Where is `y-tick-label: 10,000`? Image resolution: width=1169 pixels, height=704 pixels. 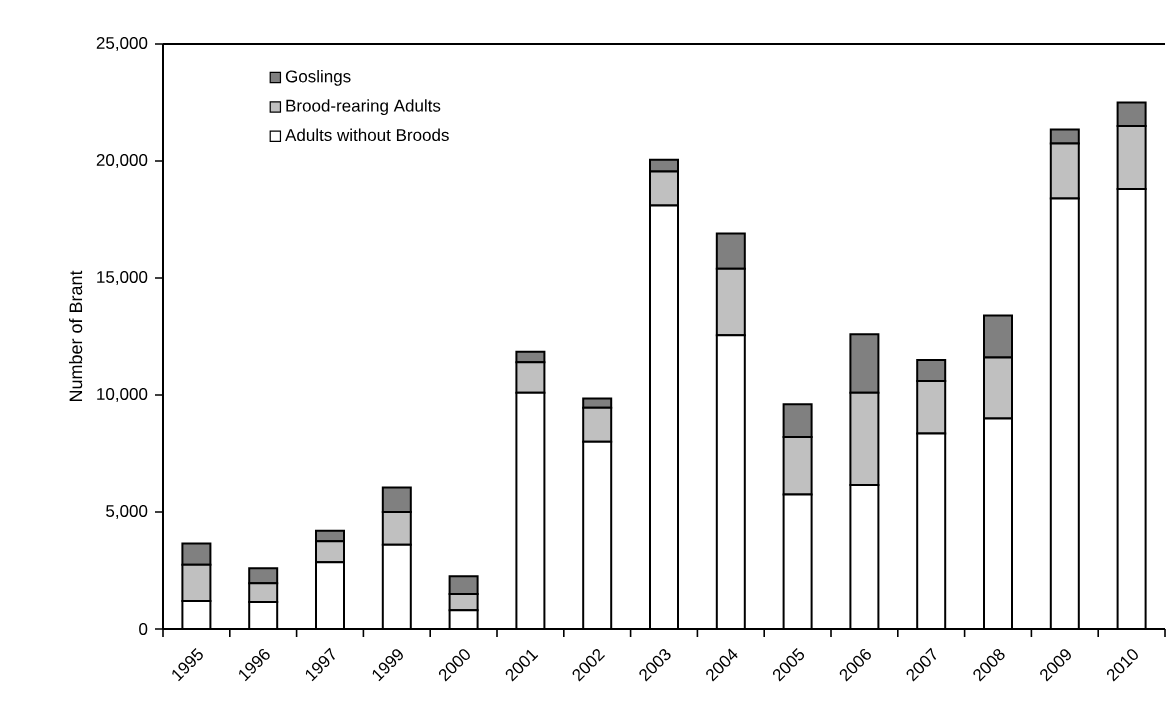 y-tick-label: 10,000 is located at coordinates (122, 394).